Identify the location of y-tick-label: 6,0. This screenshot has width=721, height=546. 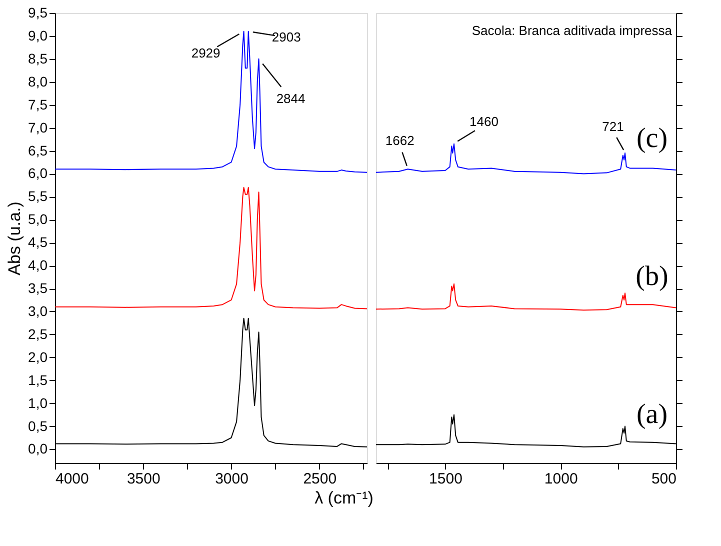
(38, 173).